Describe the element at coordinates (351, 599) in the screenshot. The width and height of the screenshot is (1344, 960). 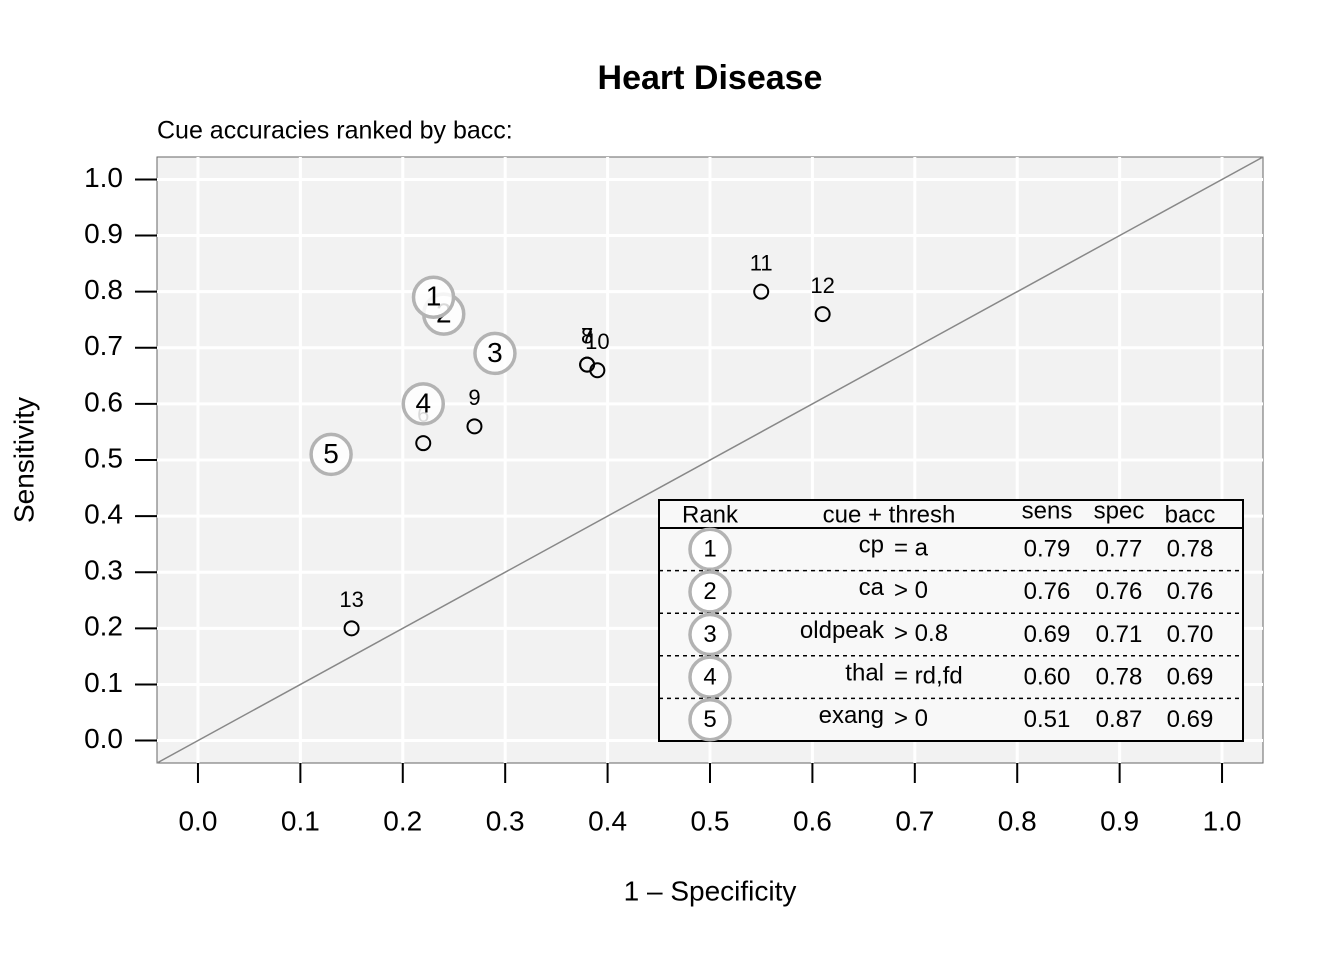
I see `point-label: 13` at that location.